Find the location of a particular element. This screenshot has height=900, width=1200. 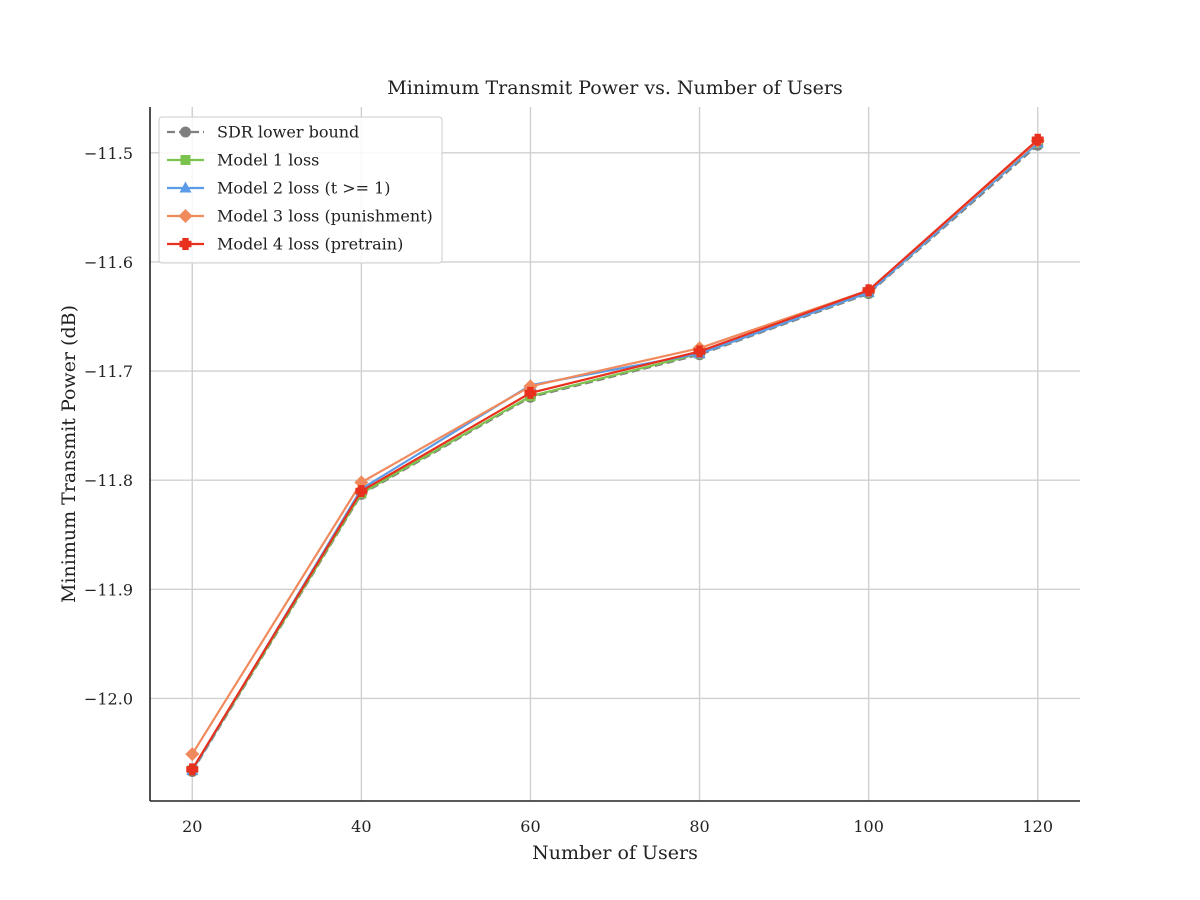

x-tick-label: 40 is located at coordinates (361, 826).